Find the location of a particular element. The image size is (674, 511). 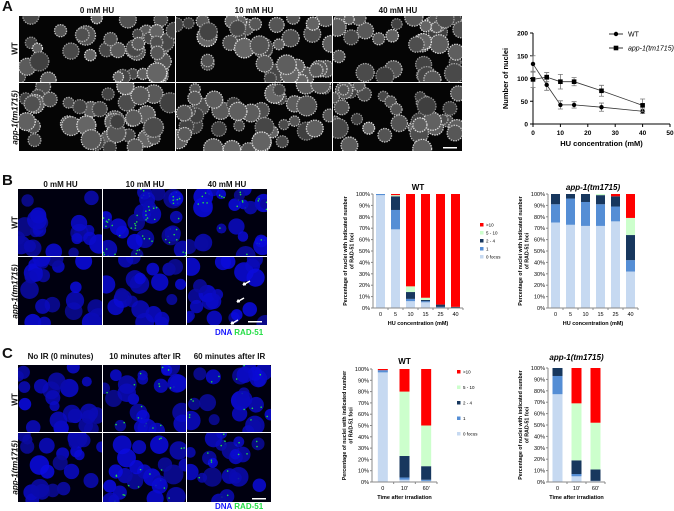

b-col-title-0: 0 mM HU is located at coordinates (60, 184).